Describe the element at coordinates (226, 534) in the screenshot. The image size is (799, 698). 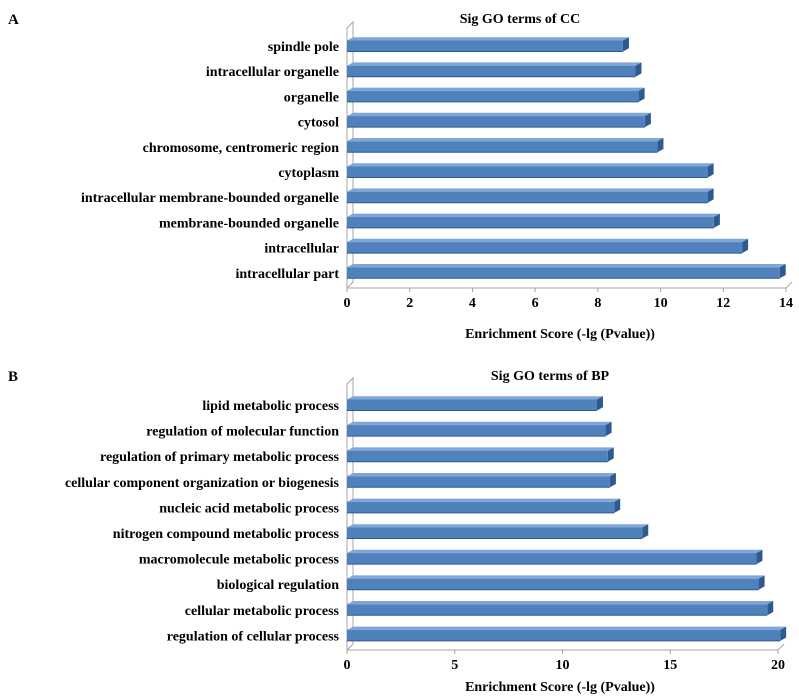
I see `chart-b-category-label: nitrogen compound metabolic process` at that location.